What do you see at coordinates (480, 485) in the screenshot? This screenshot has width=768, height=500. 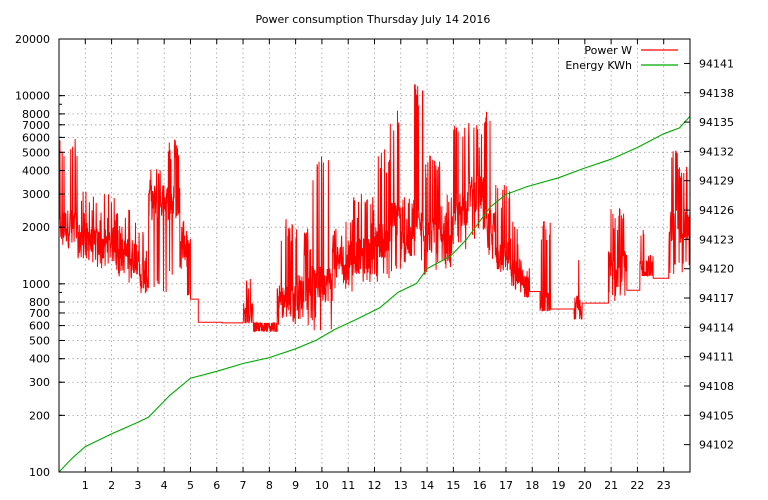 I see `x-tick-label: 16` at bounding box center [480, 485].